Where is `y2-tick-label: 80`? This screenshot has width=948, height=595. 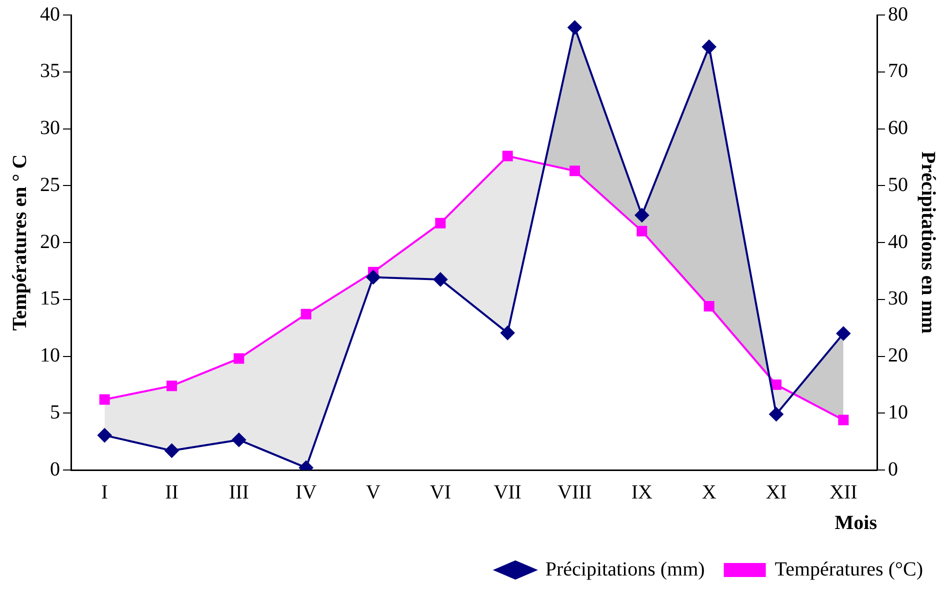 y2-tick-label: 80 is located at coordinates (898, 14).